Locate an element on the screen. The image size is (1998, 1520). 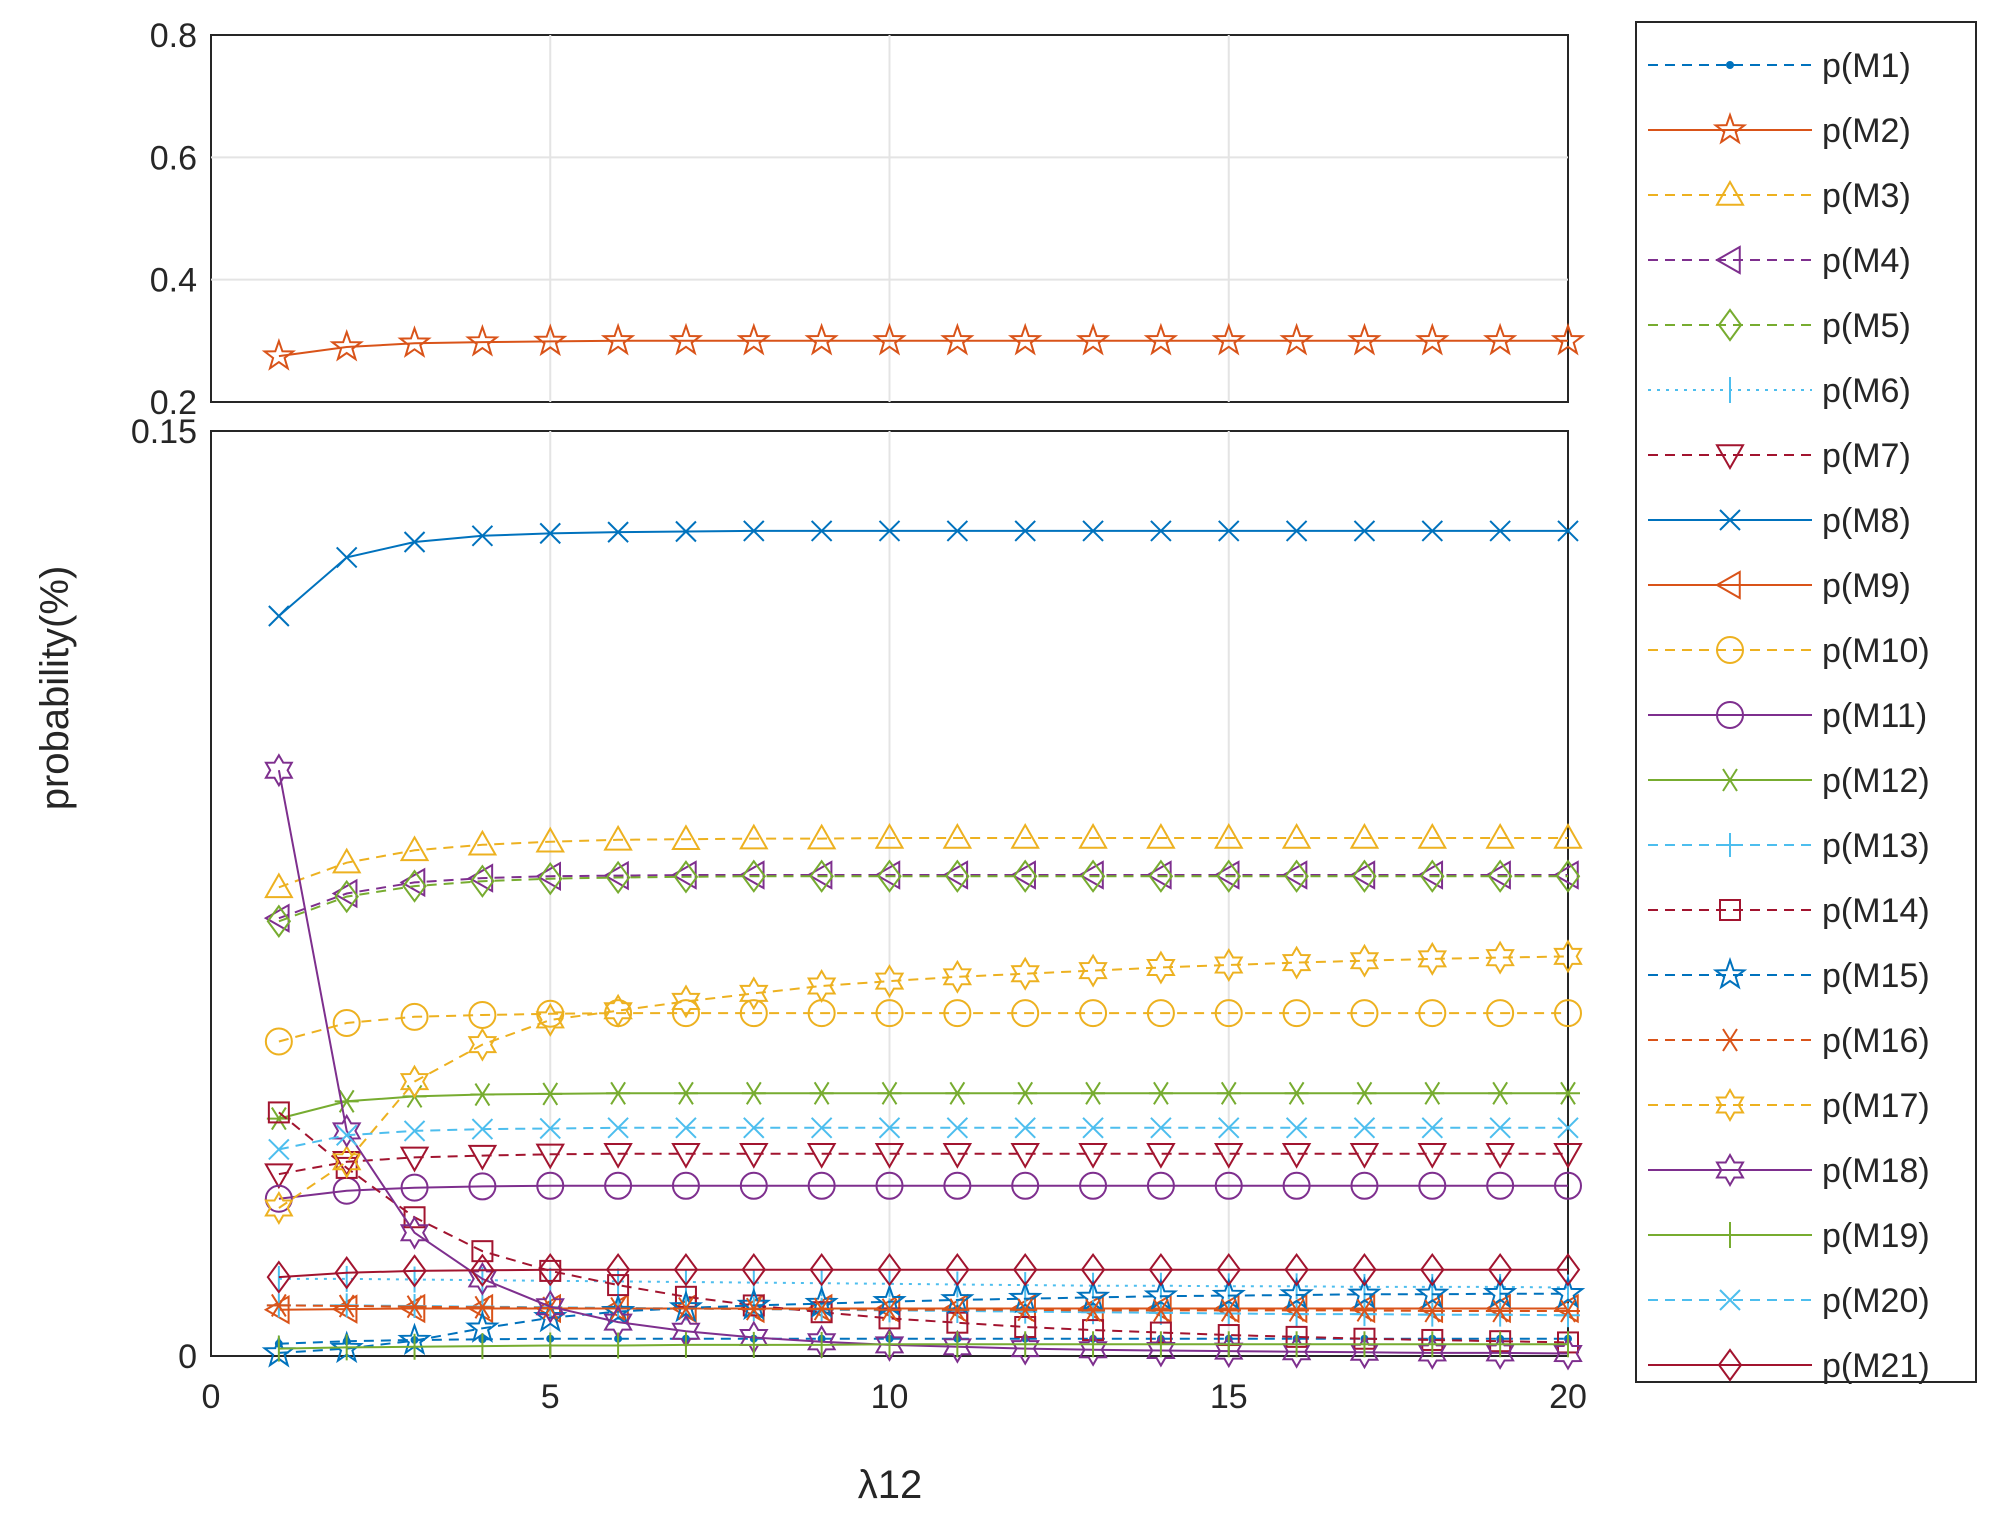
legend-item: p(M9) is located at coordinates (1779, 586).